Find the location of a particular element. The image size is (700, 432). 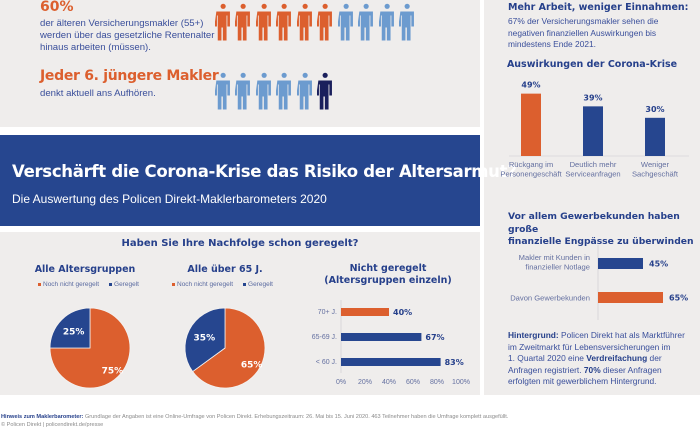

category-label: Rückgang im is located at coordinates (531, 164).